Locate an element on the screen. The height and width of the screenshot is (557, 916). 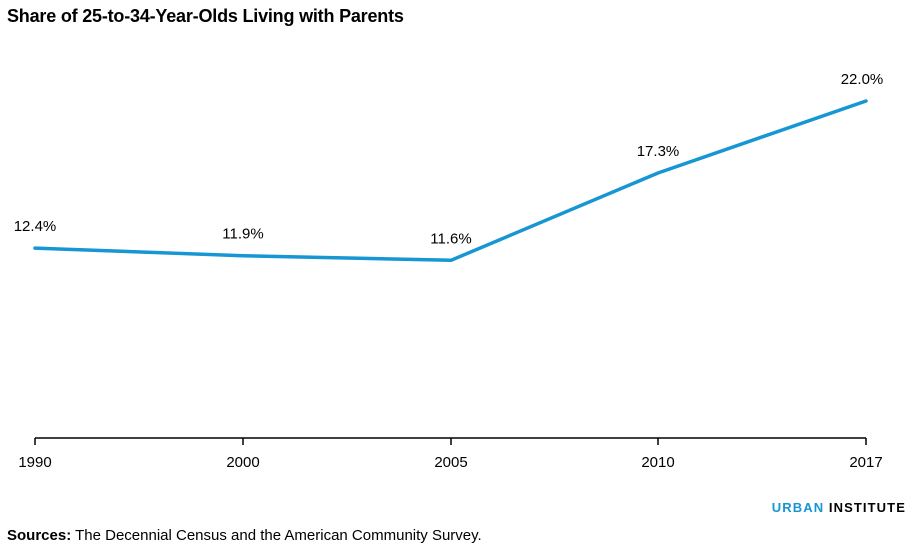
data-label: 11.6% is located at coordinates (450, 238).